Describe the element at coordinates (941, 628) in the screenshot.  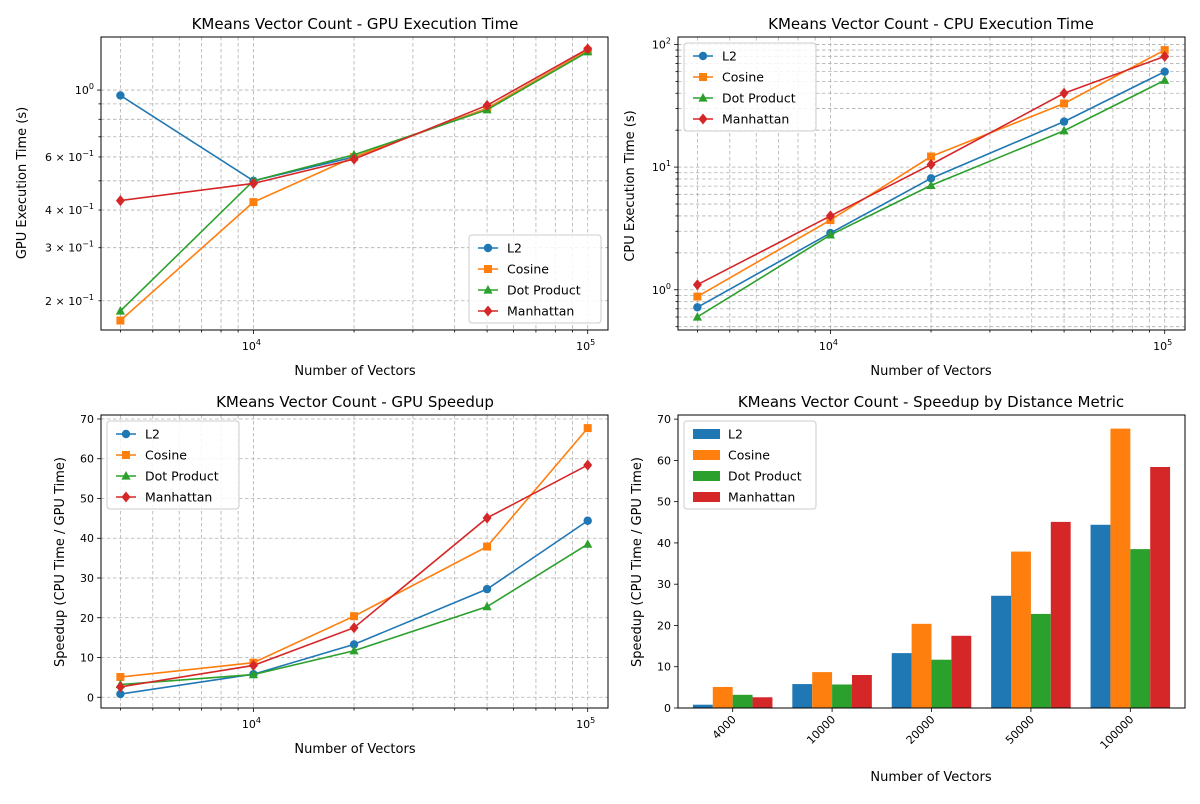
I see `series-dot-product` at that location.